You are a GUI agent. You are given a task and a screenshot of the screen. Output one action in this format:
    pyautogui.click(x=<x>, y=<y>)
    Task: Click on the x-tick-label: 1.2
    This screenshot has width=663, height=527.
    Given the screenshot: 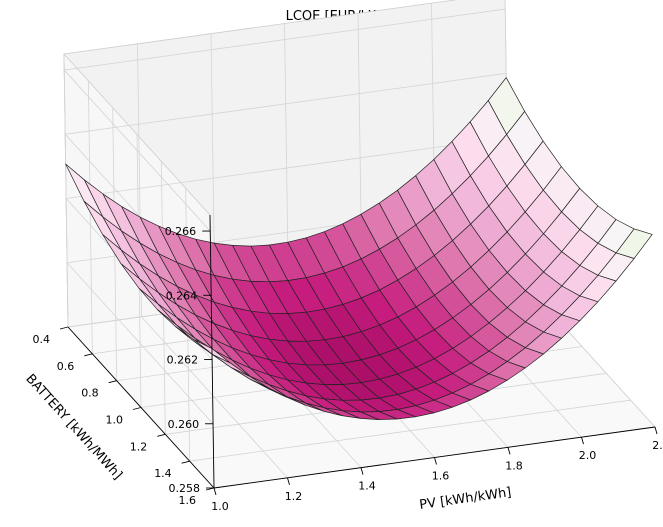 What is the action you would take?
    pyautogui.click(x=294, y=496)
    